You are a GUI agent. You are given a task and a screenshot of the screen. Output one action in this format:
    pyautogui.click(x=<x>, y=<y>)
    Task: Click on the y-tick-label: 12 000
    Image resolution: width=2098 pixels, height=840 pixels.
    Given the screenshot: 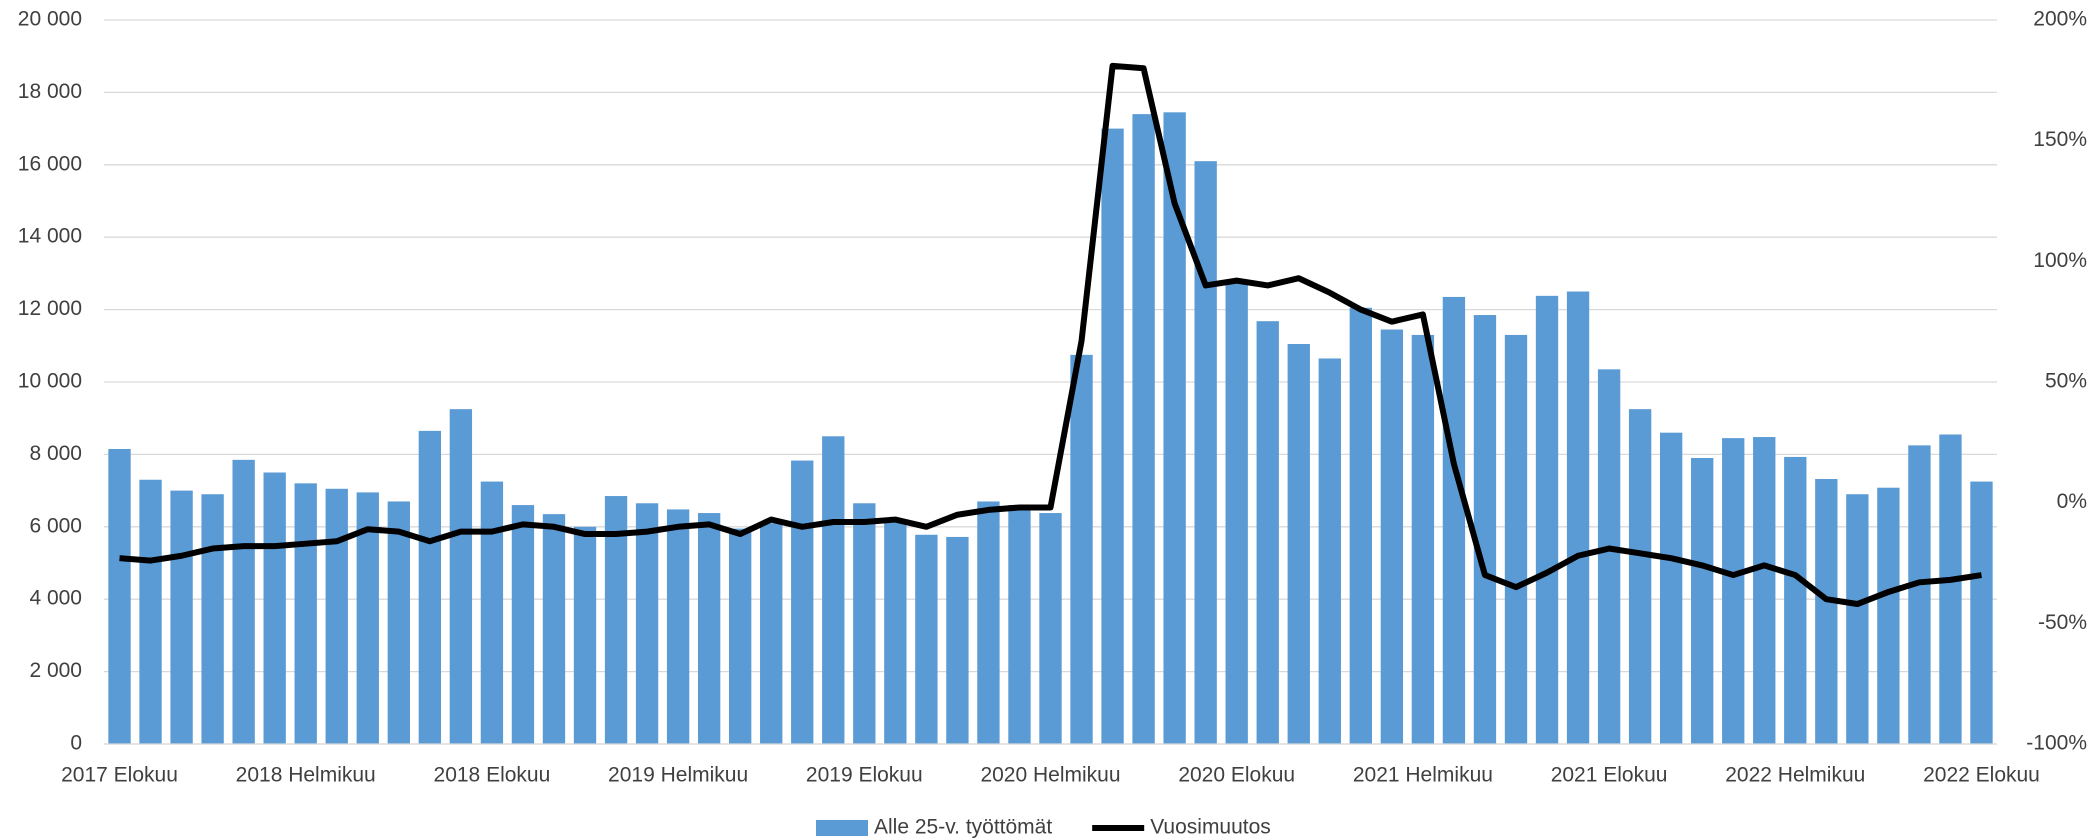 What is the action you would take?
    pyautogui.click(x=50, y=308)
    